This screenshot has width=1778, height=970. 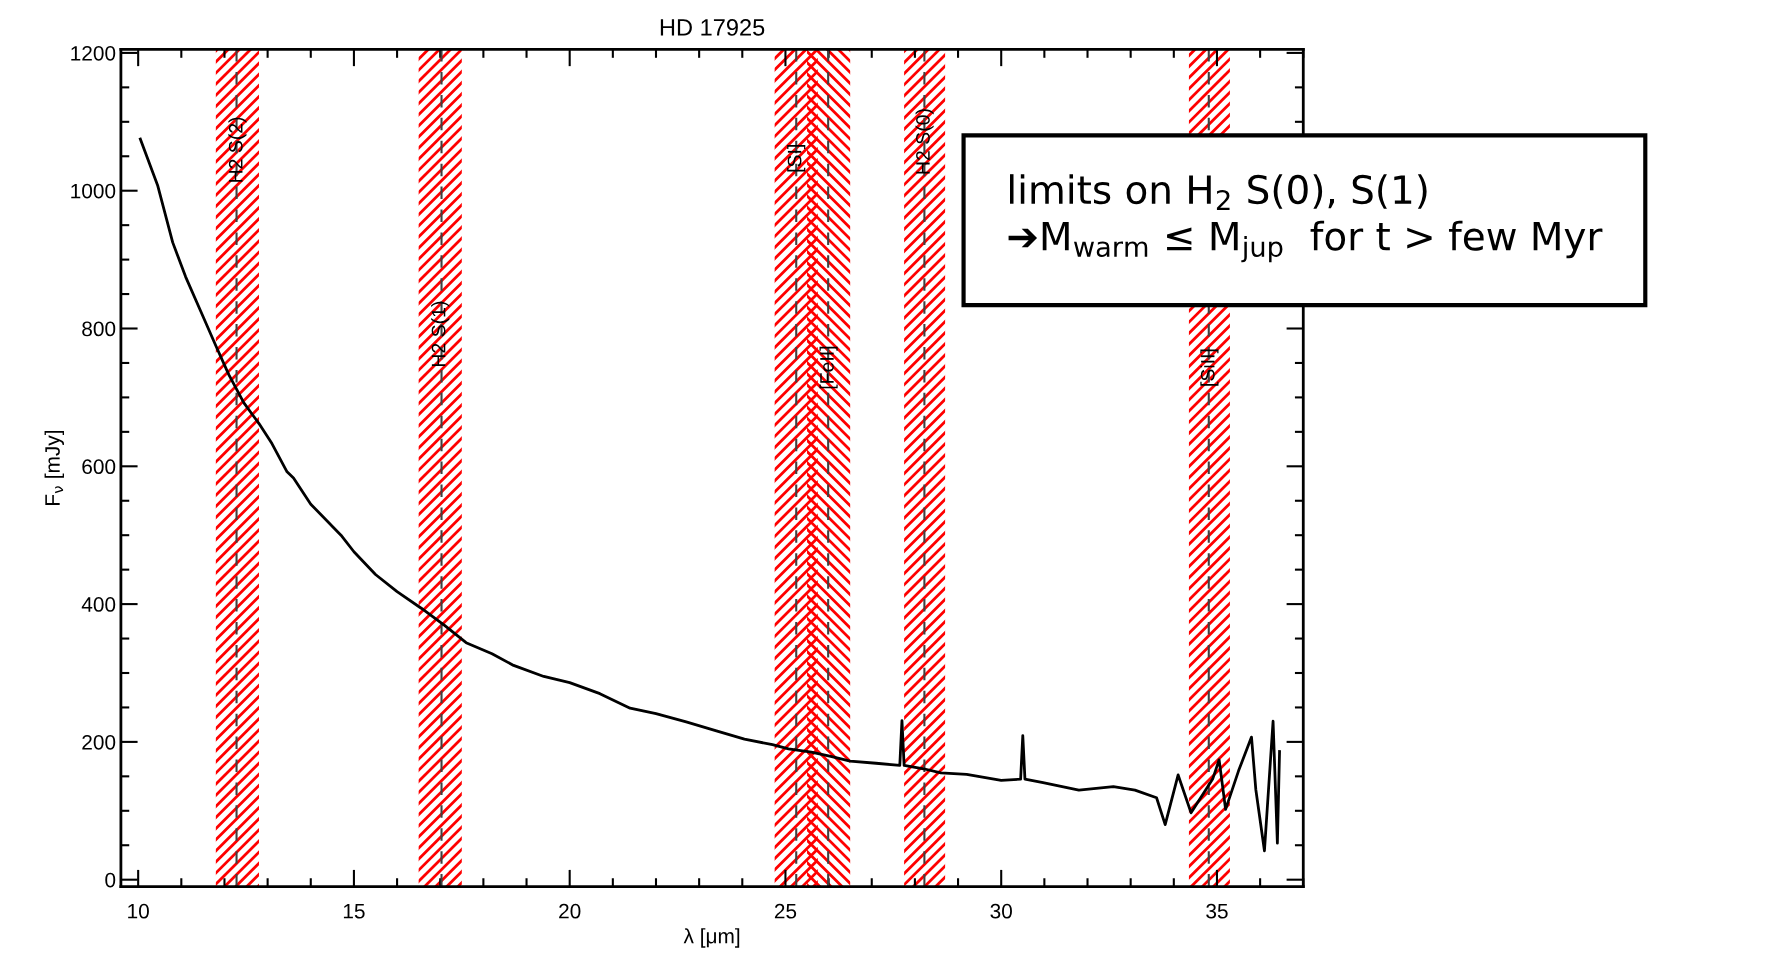 What do you see at coordinates (99, 742) in the screenshot?
I see `y-tick-label: 200` at bounding box center [99, 742].